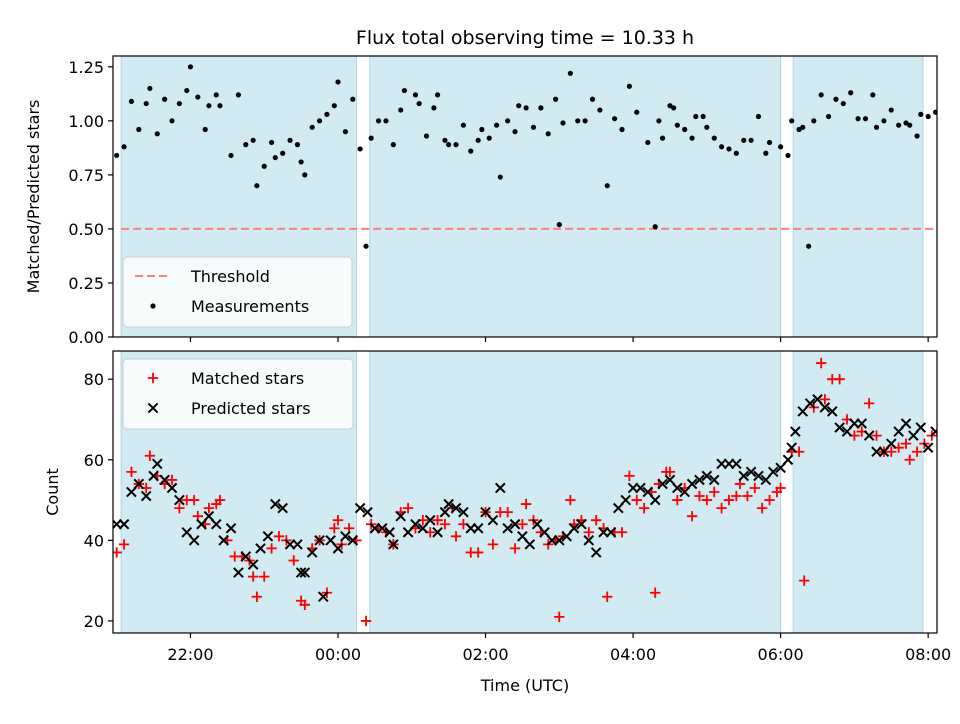 The height and width of the screenshot is (724, 960). Describe the element at coordinates (338, 654) in the screenshot. I see `x-tick-label: 00:00` at that location.